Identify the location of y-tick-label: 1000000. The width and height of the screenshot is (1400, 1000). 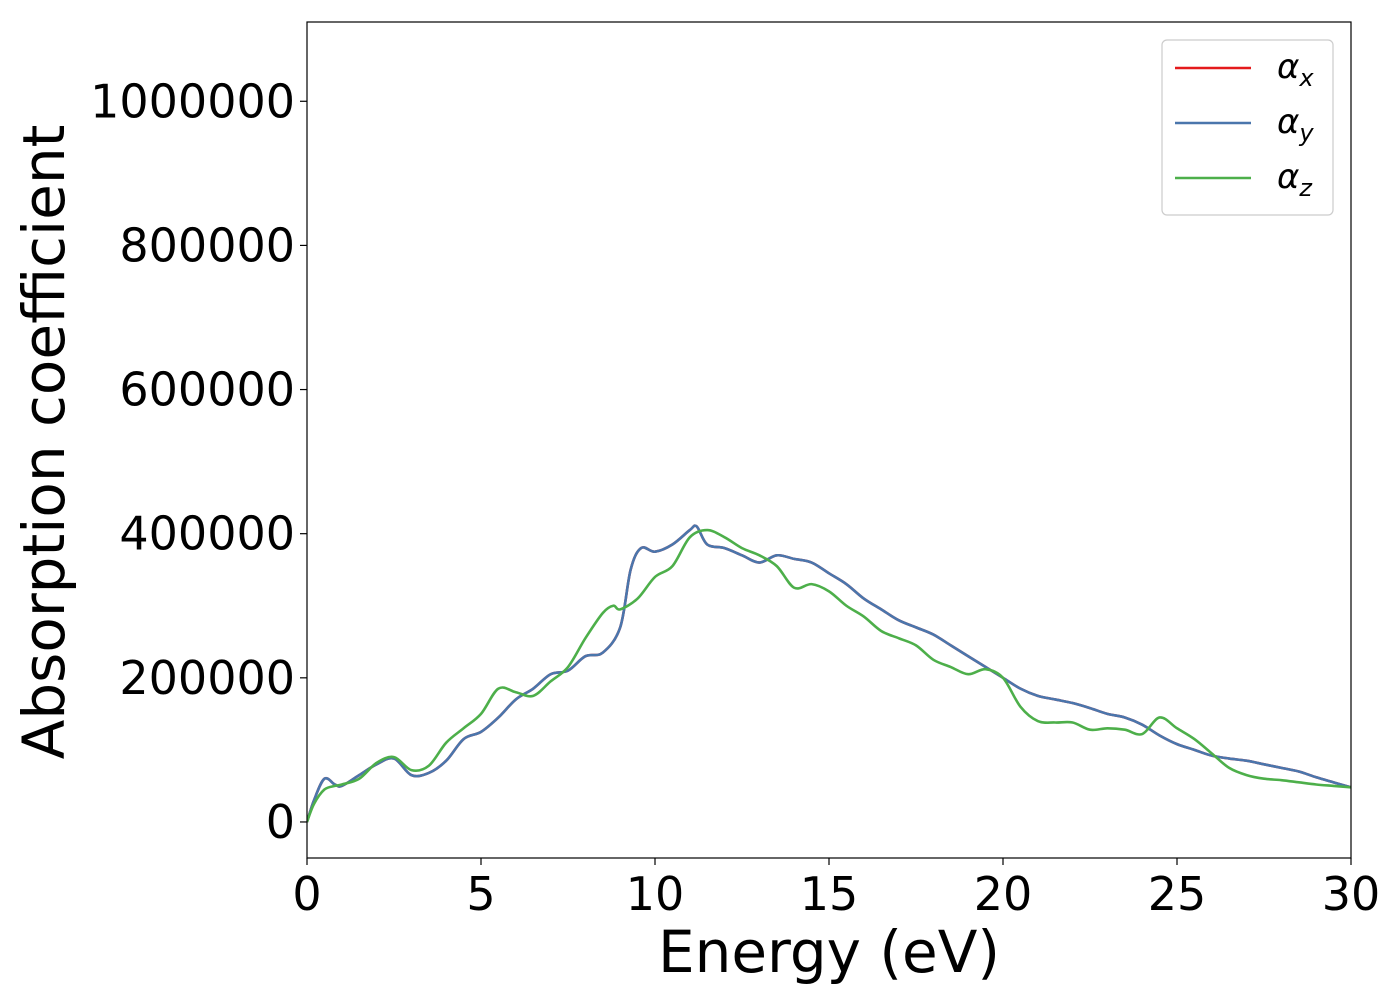
(192, 101).